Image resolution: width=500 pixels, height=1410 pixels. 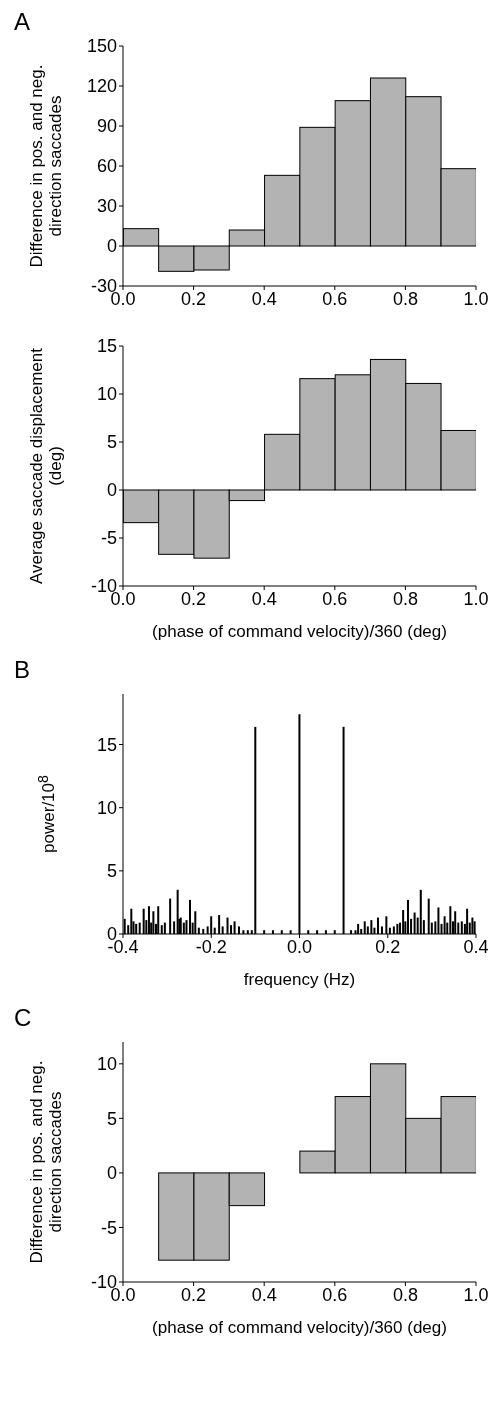 What do you see at coordinates (101, 46) in the screenshot?
I see `y-tick-label: 150` at bounding box center [101, 46].